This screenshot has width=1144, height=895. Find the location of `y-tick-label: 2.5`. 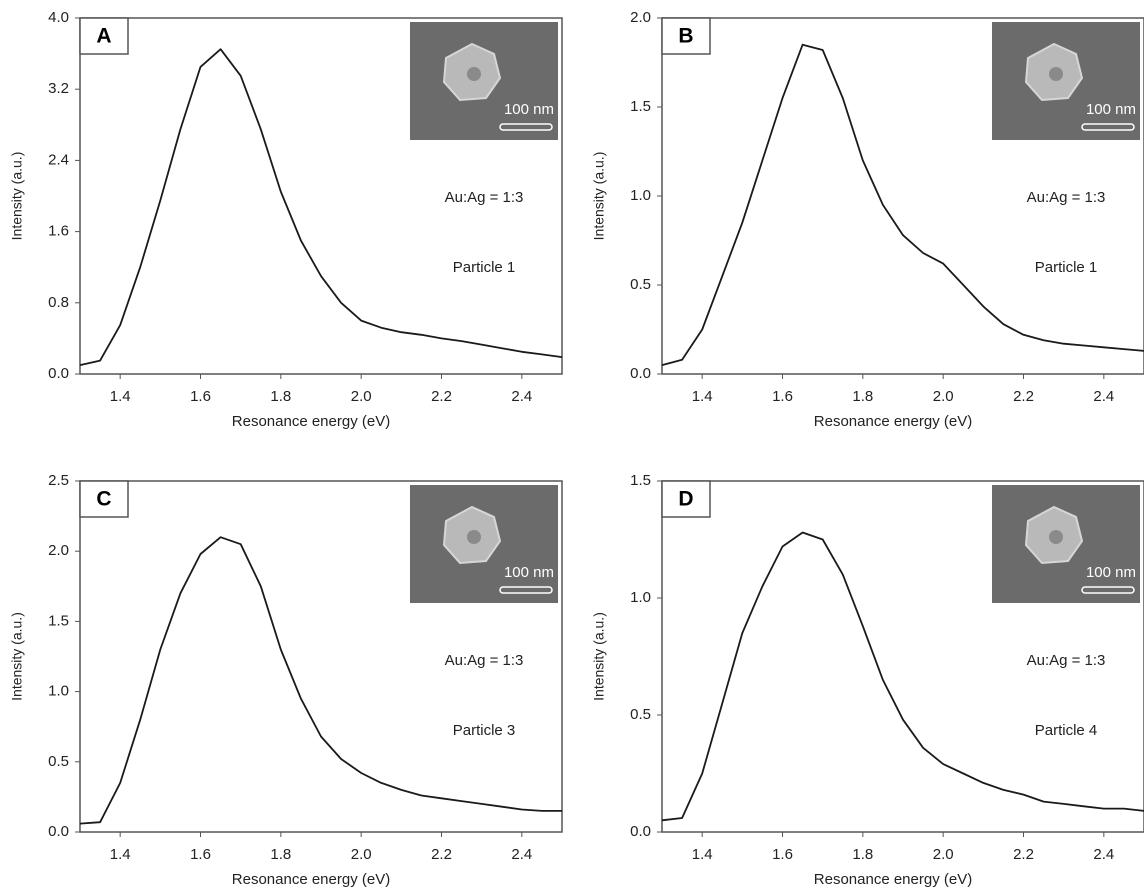

y-tick-label: 2.5 is located at coordinates (58, 480).